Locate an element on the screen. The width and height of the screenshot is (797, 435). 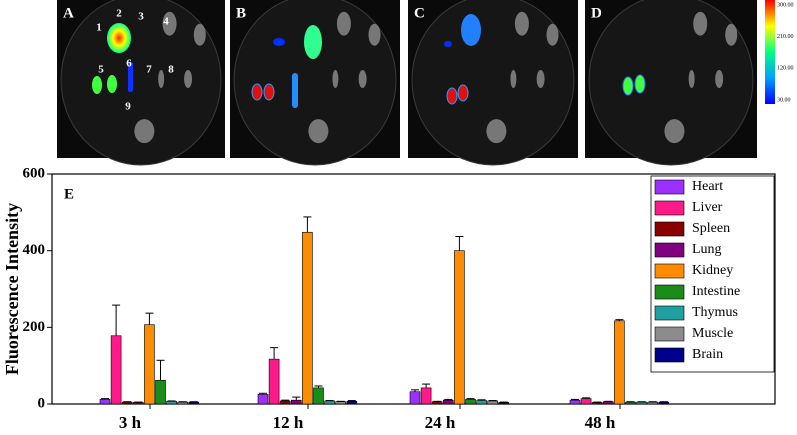
legend-label: Brain is located at coordinates (707, 354).